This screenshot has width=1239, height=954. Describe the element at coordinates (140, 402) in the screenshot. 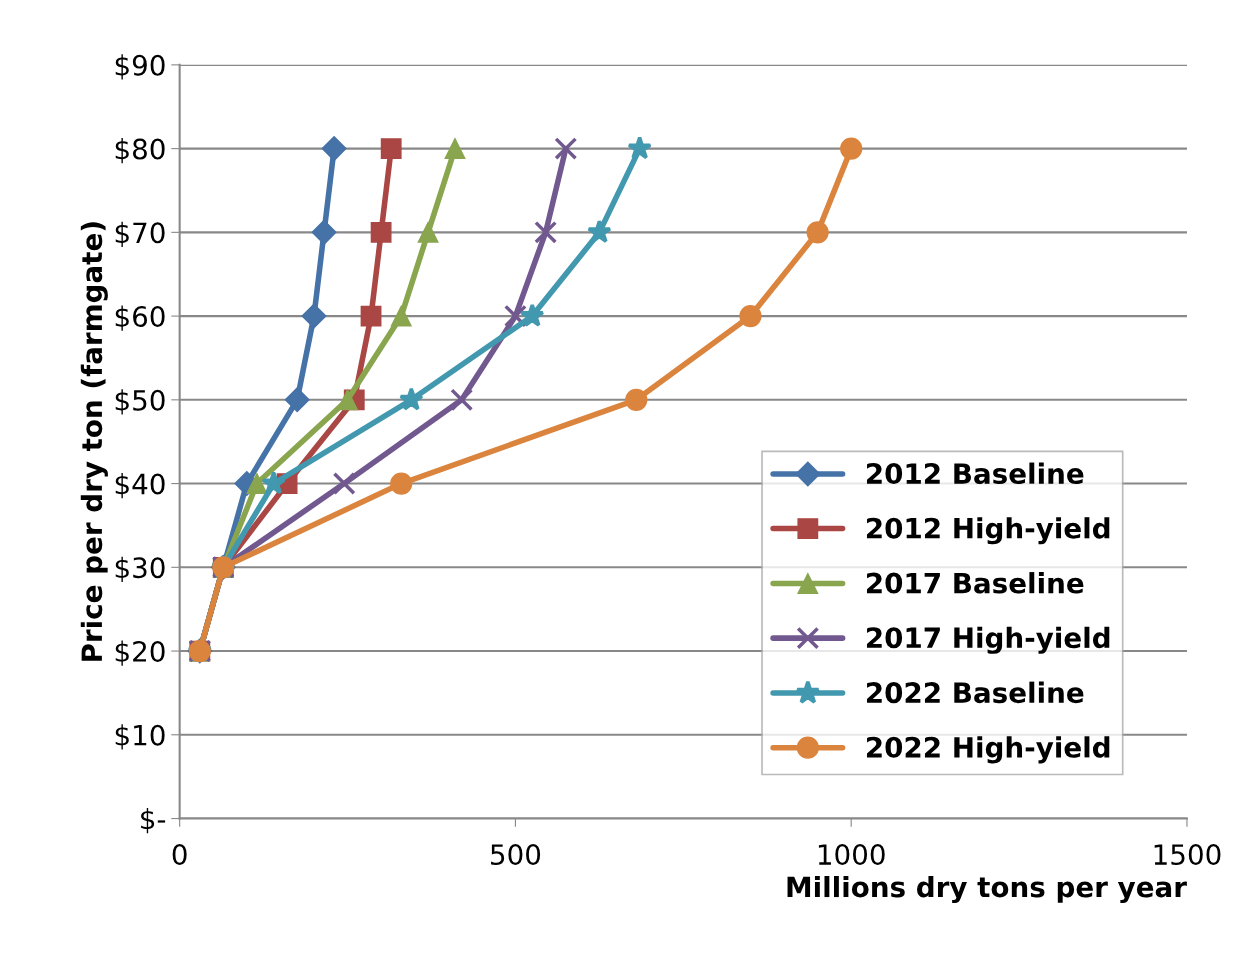

I see `y-tick-label: $50` at that location.